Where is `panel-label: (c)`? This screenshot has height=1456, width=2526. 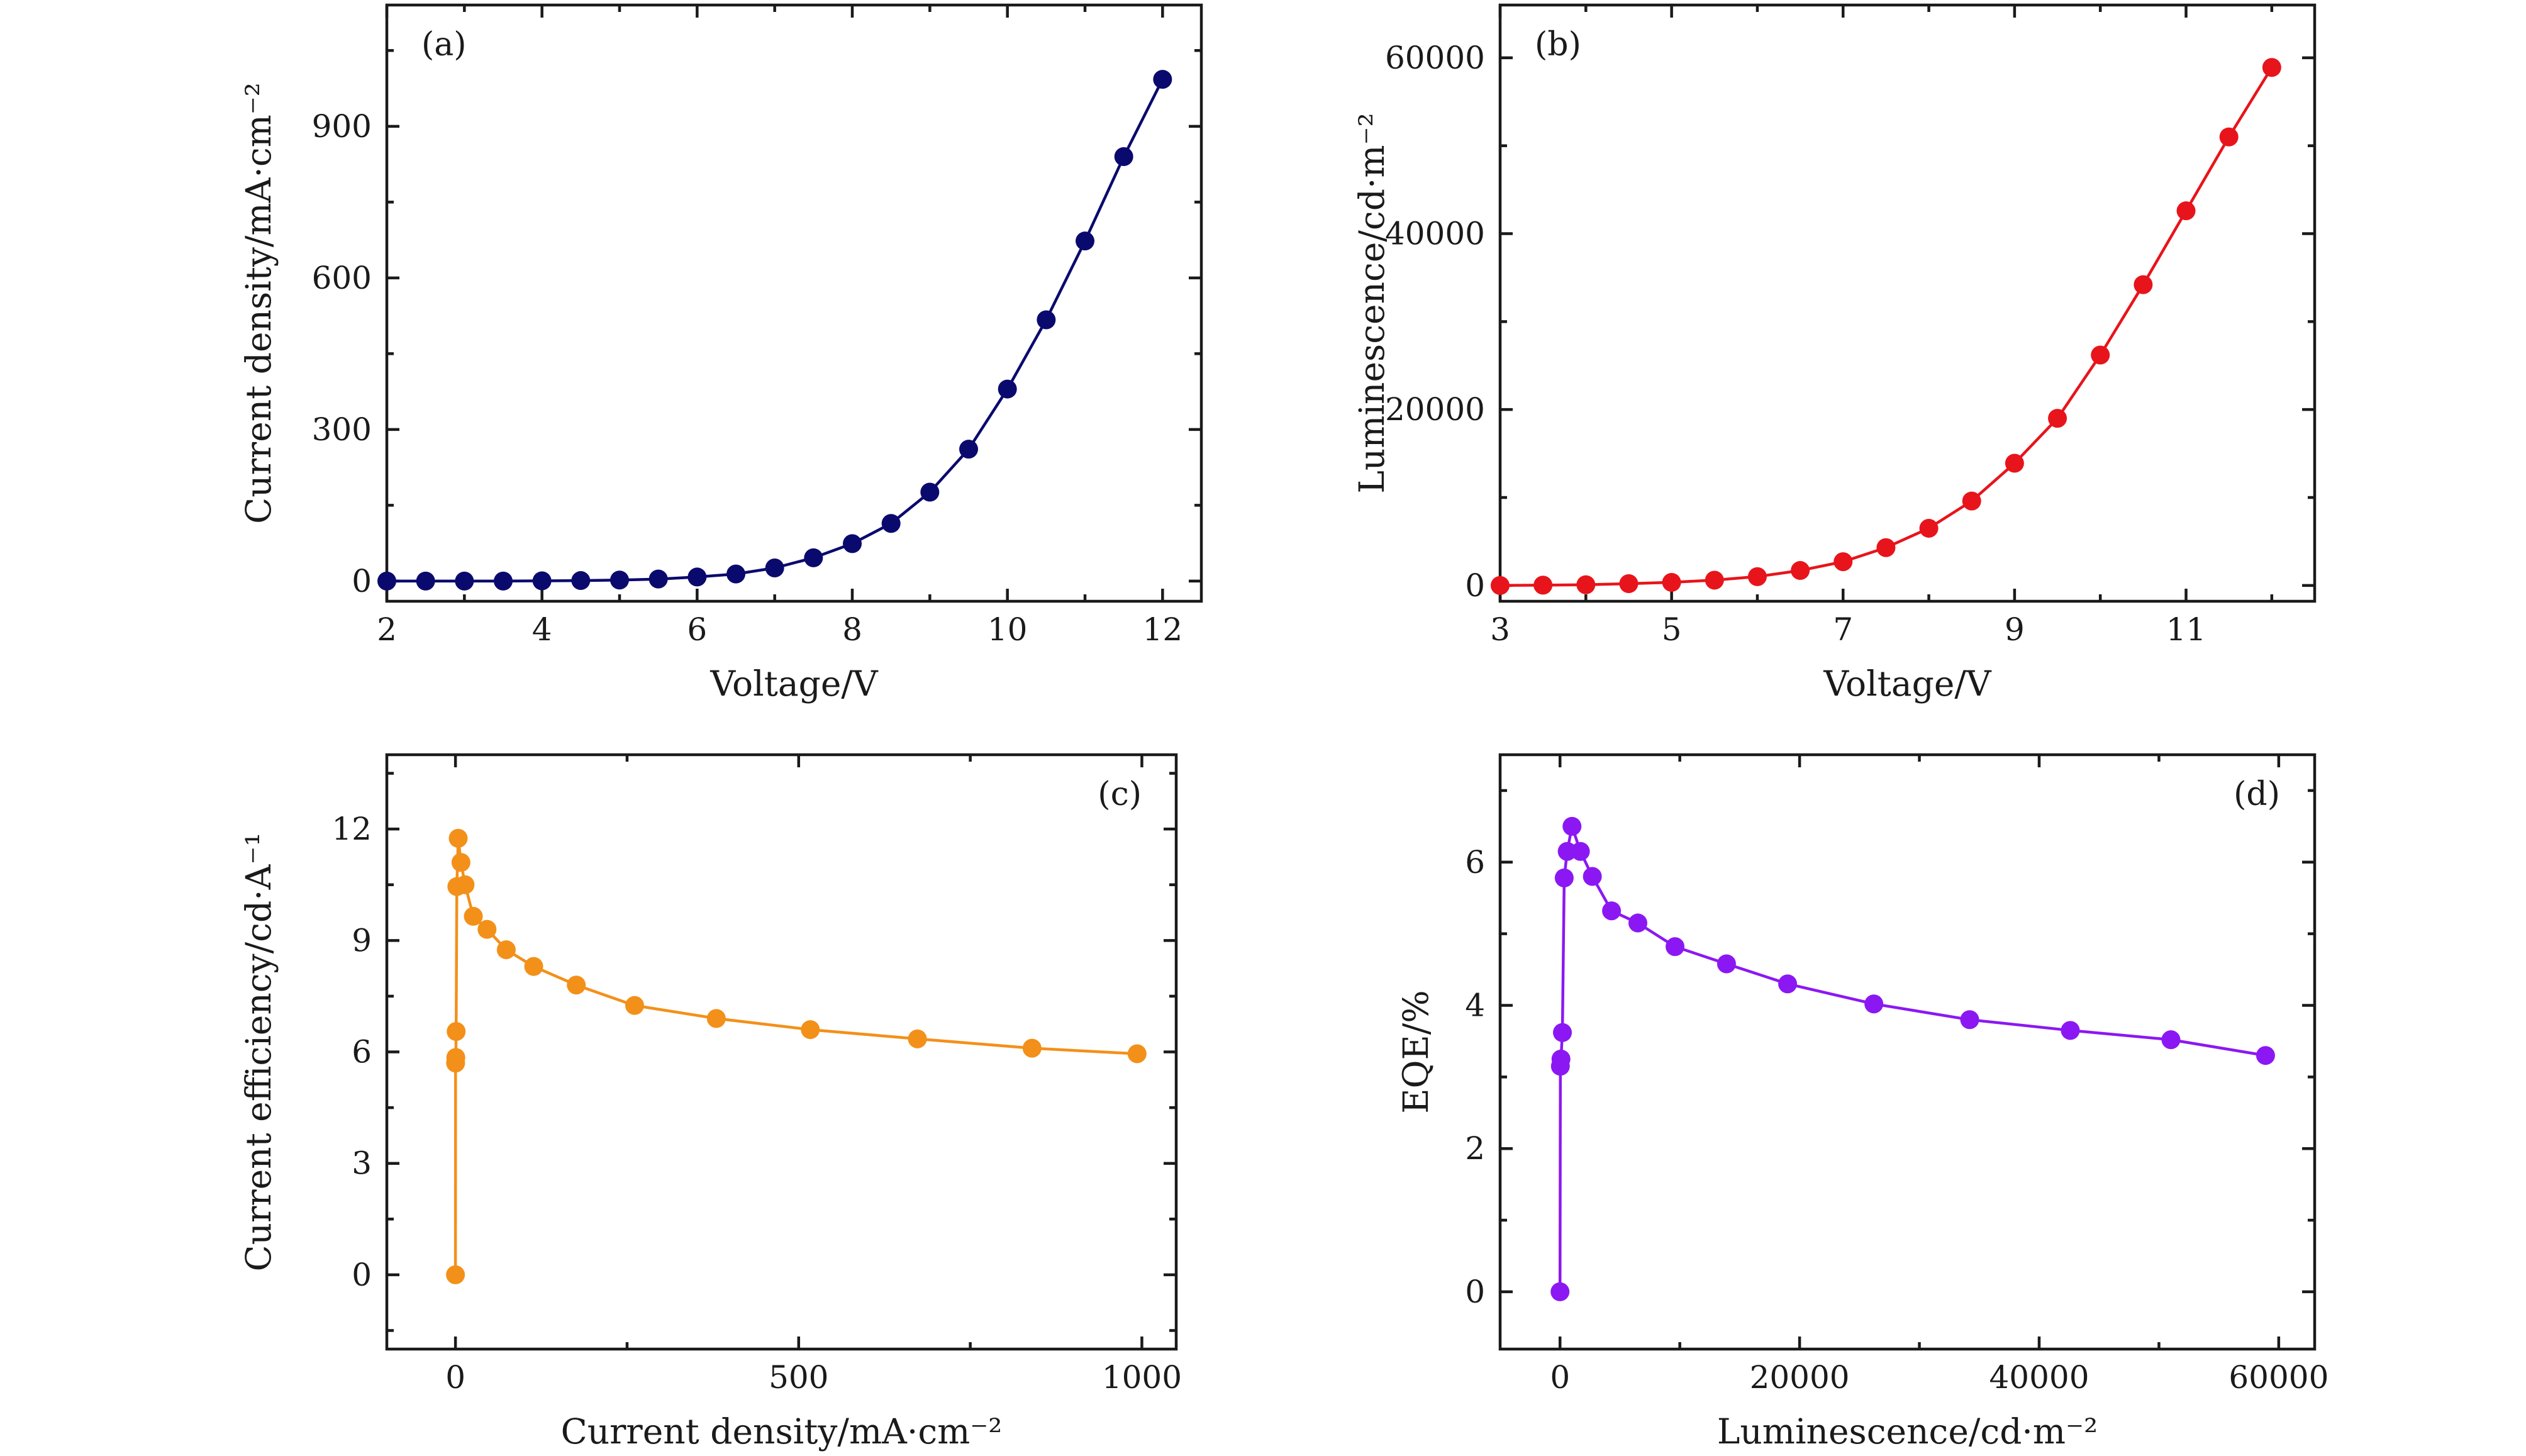
panel-label: (c) is located at coordinates (1120, 794).